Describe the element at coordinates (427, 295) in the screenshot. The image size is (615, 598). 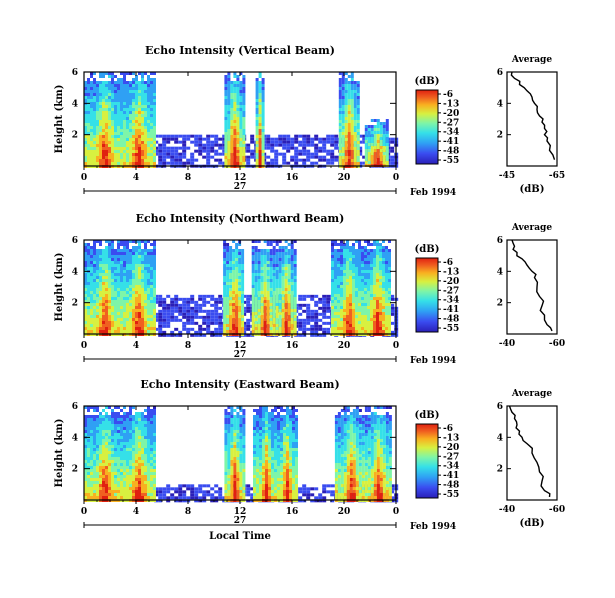
I see `colorbar` at that location.